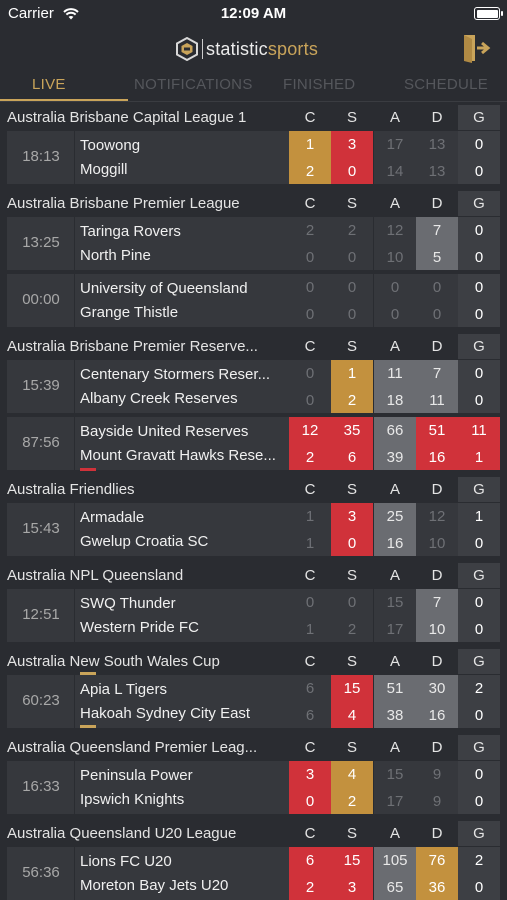 The height and width of the screenshot is (900, 507). What do you see at coordinates (352, 287) in the screenshot?
I see `stat-s-home: 0` at bounding box center [352, 287].